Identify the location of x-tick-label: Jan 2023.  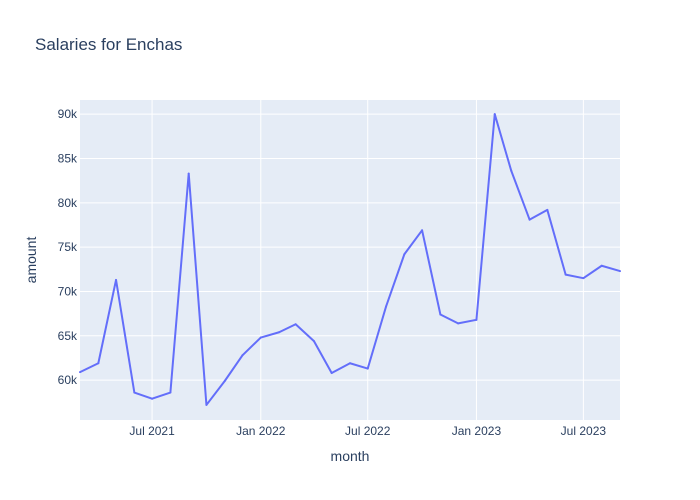
(477, 431).